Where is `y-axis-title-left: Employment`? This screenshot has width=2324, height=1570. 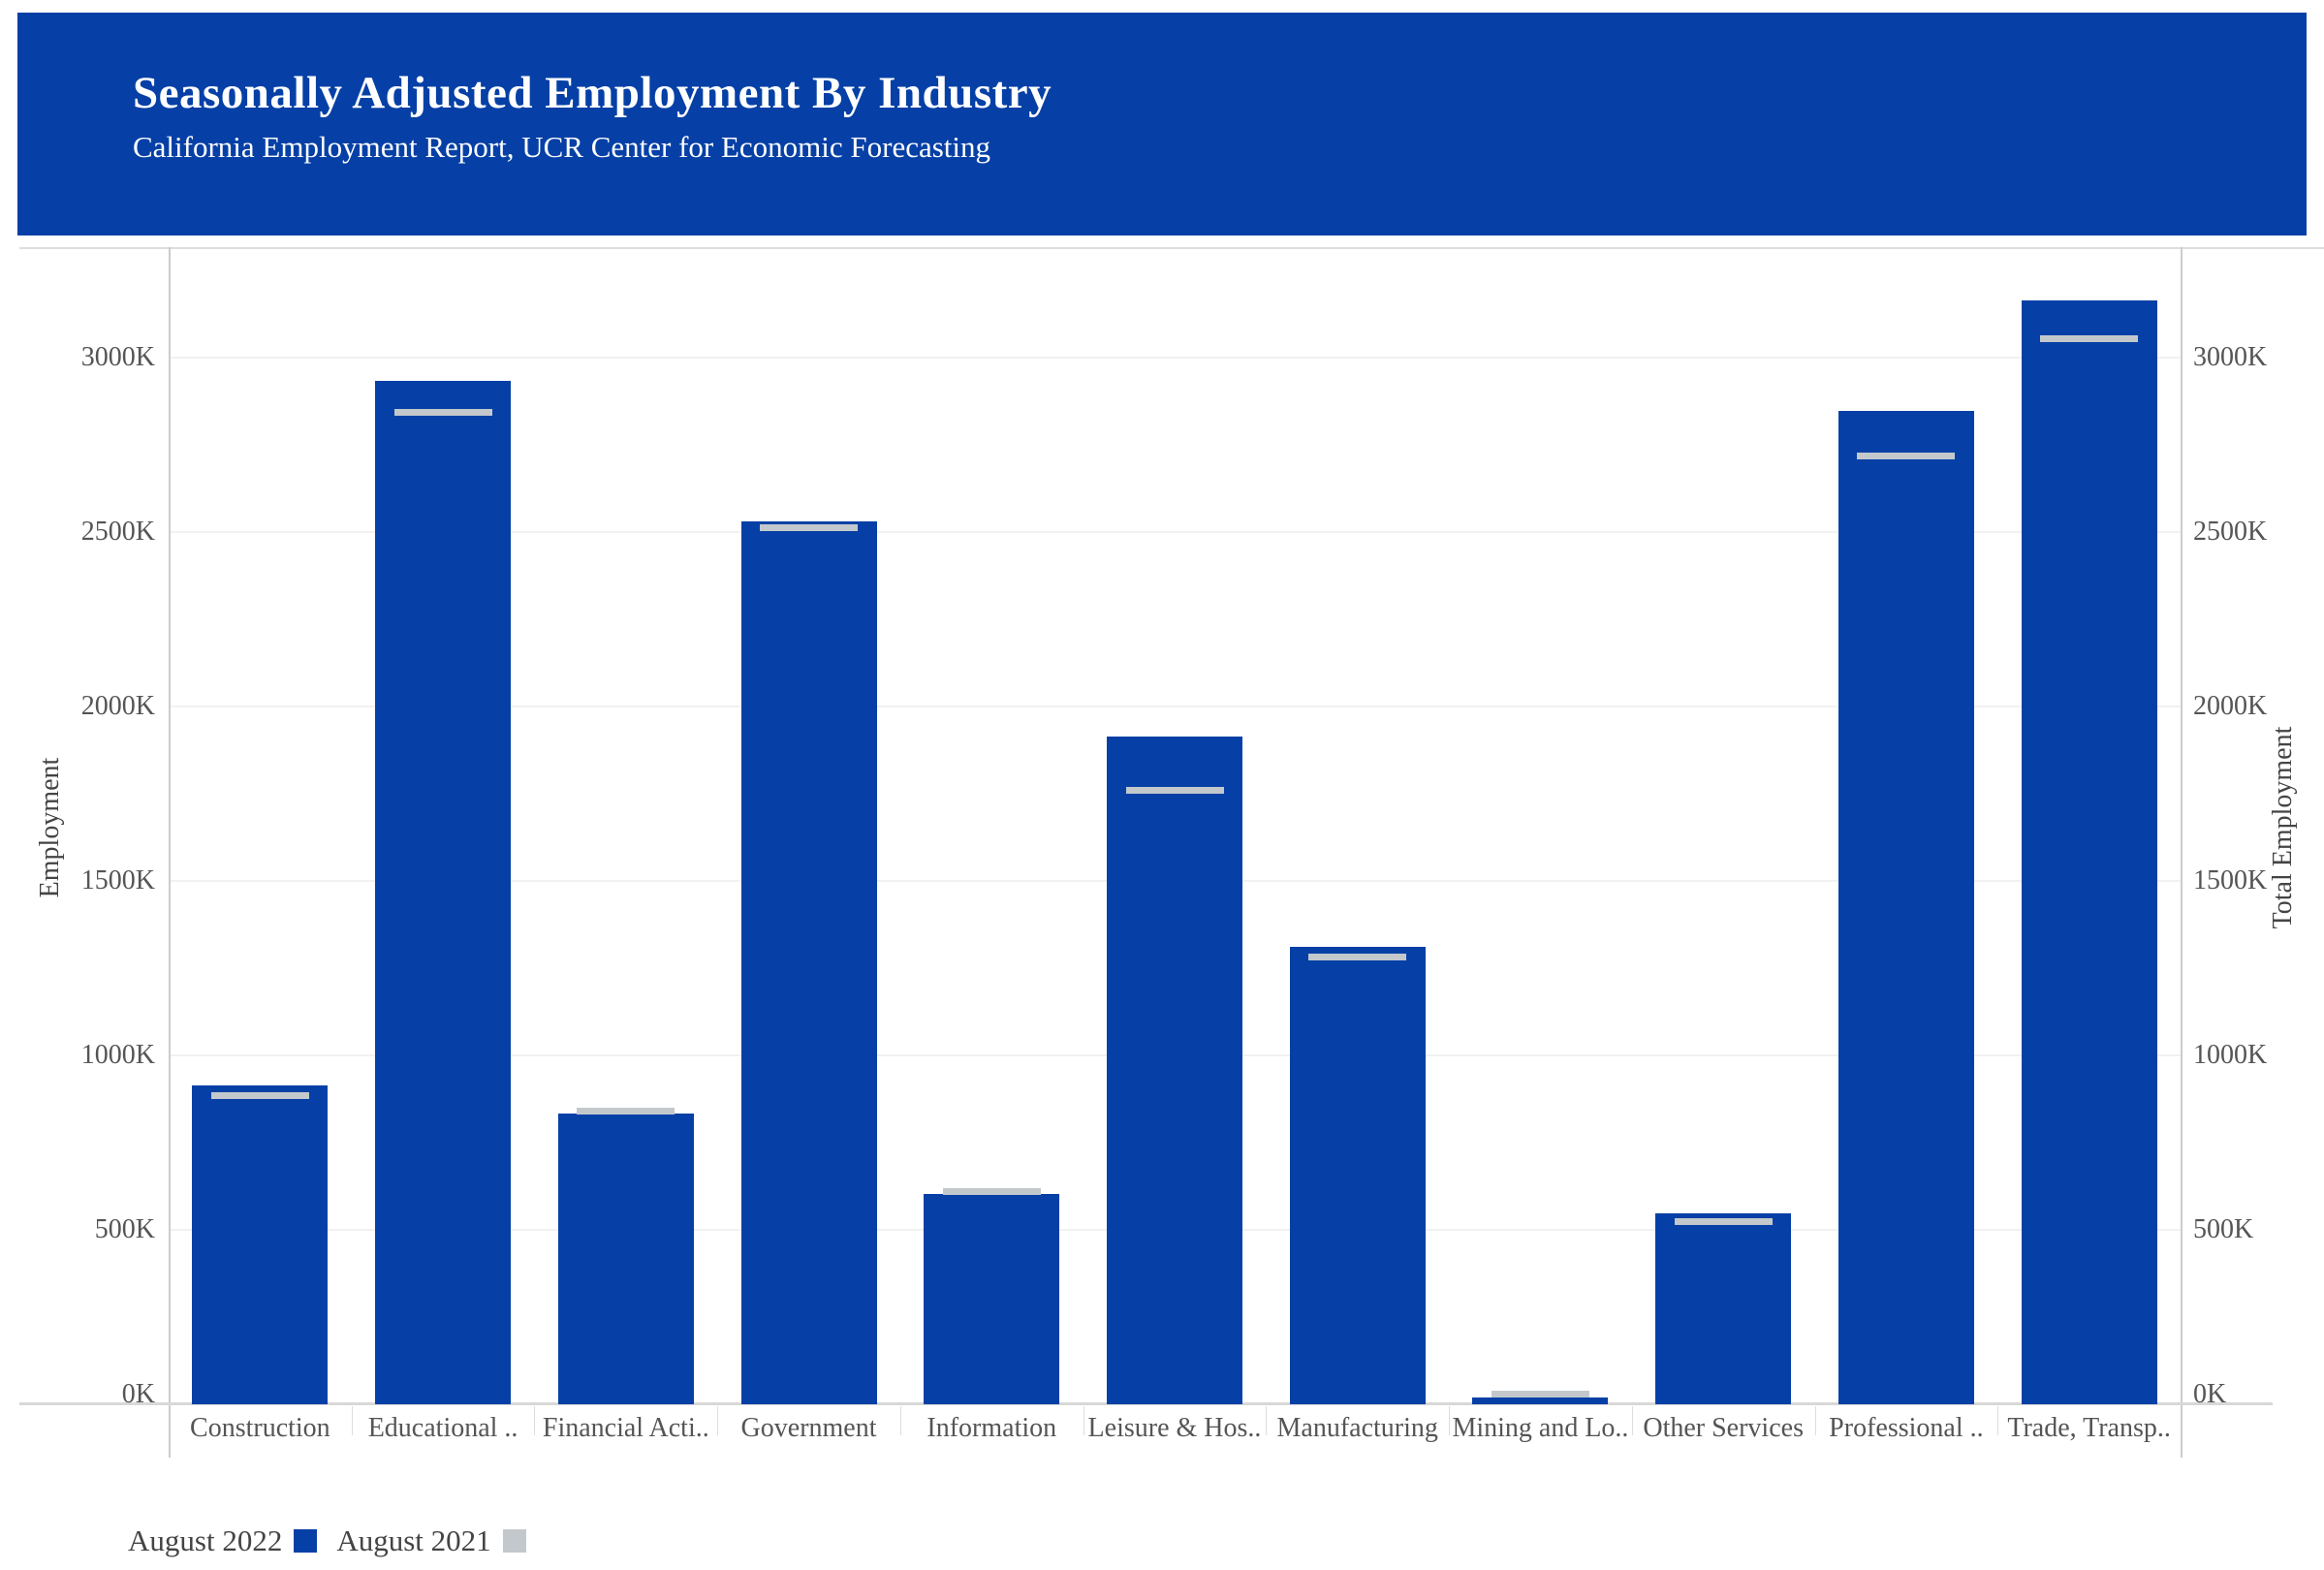
y-axis-title-left: Employment is located at coordinates (50, 827).